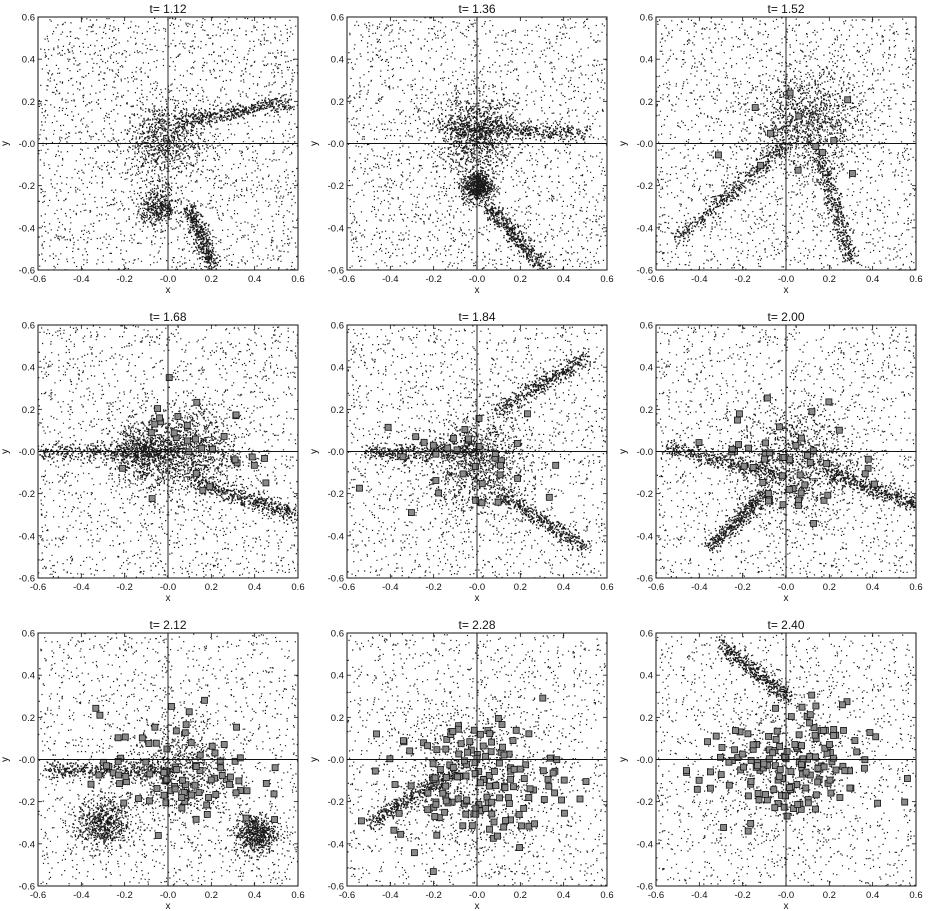 The height and width of the screenshot is (911, 930). Describe the element at coordinates (336, 887) in the screenshot. I see `y-tick-label: -0.6` at that location.